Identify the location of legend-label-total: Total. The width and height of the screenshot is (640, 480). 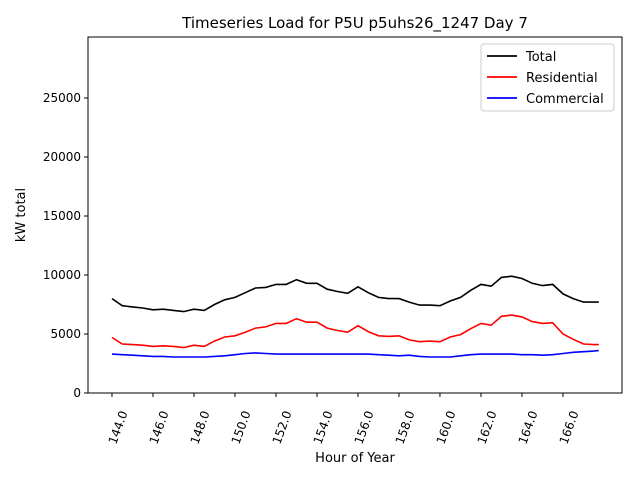
(540, 57).